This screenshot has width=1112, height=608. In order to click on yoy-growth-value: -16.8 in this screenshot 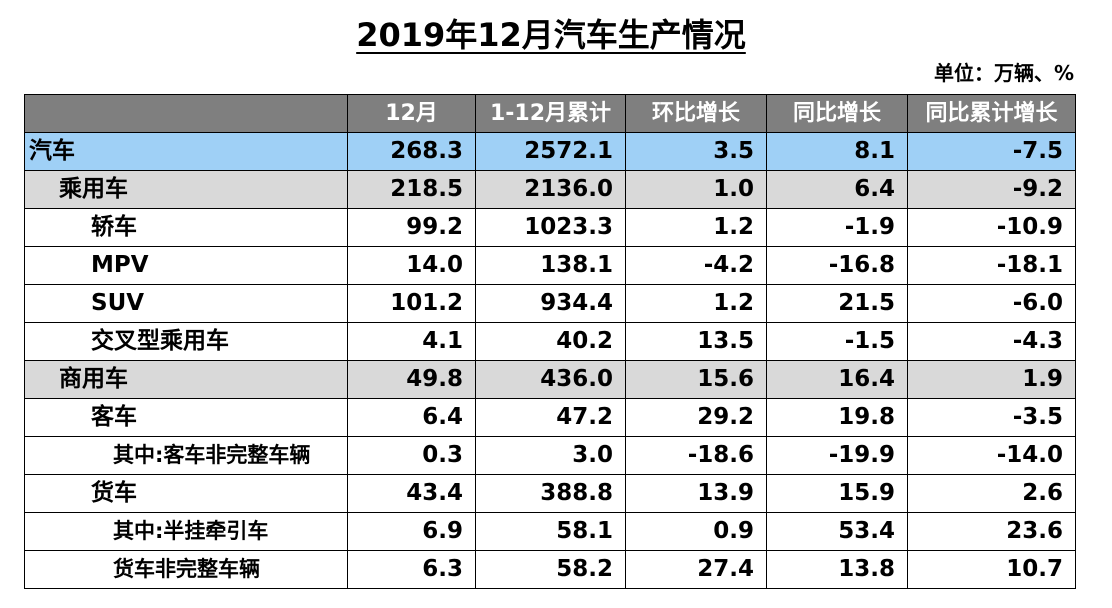, I will do `click(837, 265)`.